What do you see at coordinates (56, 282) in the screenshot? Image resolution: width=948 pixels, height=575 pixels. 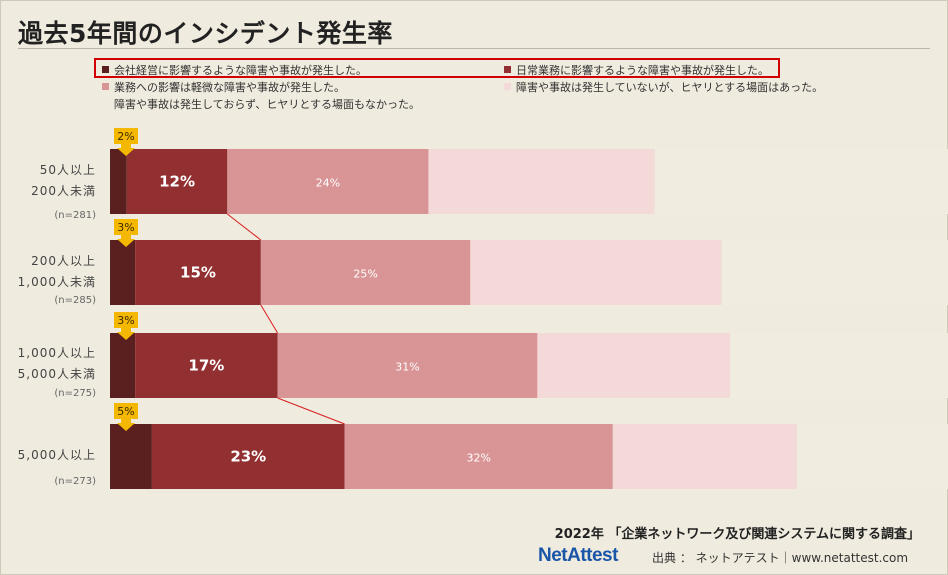 I see `category-label-2-line2: 1,000人未満` at bounding box center [56, 282].